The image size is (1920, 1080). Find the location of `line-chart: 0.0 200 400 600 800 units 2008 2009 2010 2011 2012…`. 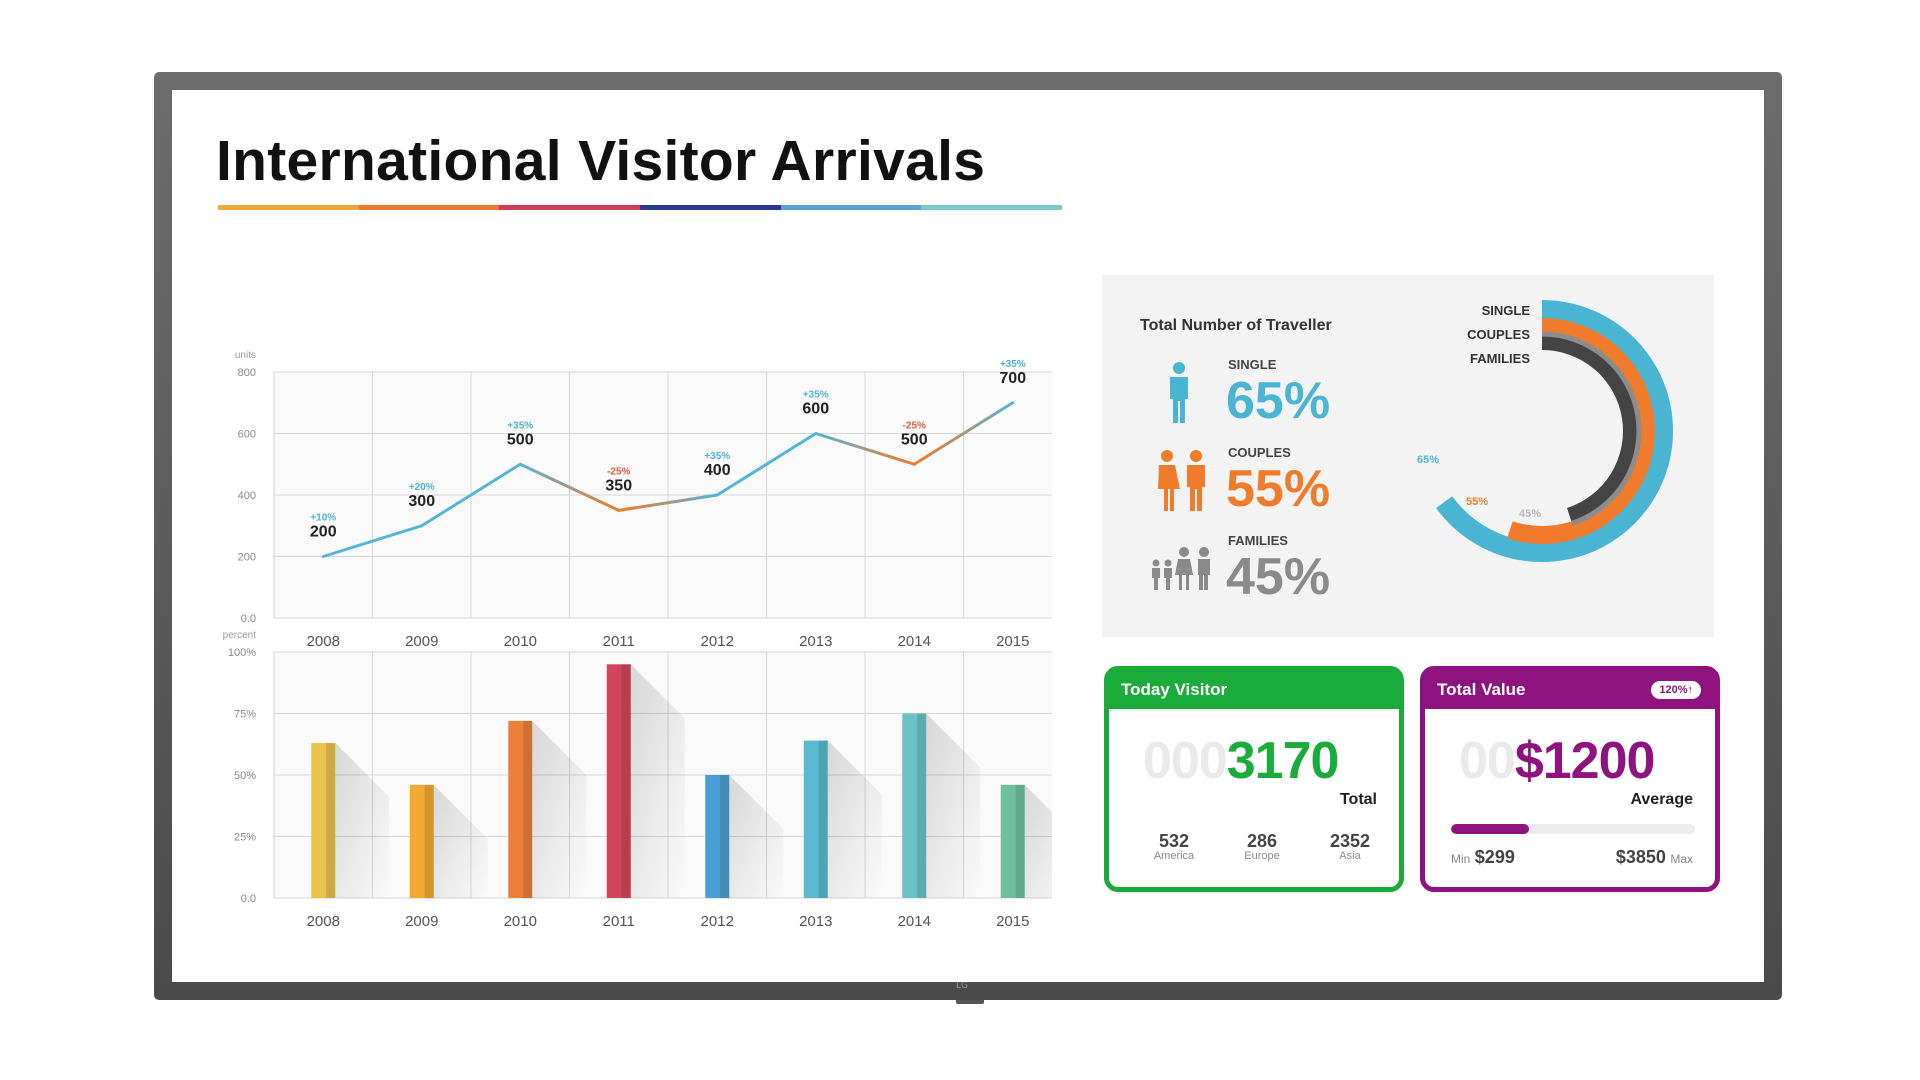

line-chart: 0.0 200 400 600 800 units 2008 2009 2010 2011 2012… is located at coordinates (643, 500).